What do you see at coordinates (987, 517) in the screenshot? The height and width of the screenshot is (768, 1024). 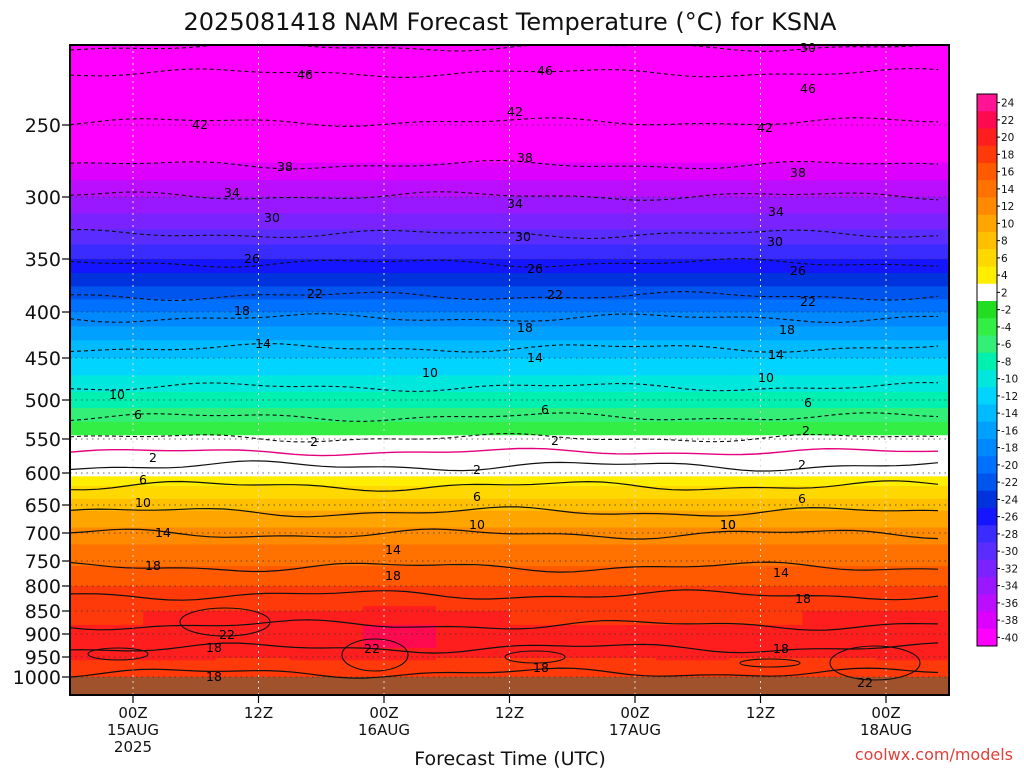 I see `colorbar-swatch` at bounding box center [987, 517].